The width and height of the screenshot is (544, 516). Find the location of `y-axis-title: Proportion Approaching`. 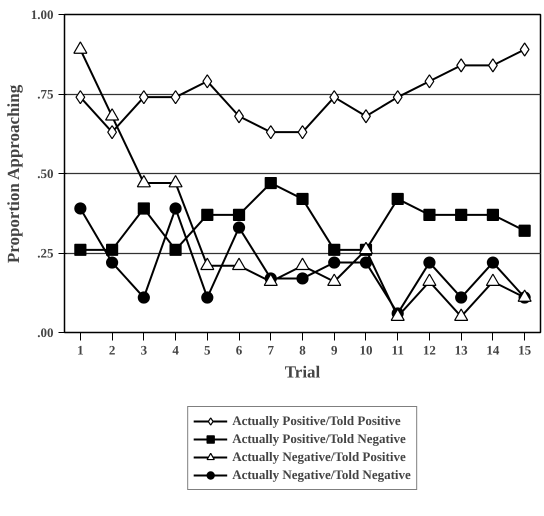

y-axis-title: Proportion Approaching is located at coordinates (13, 174).